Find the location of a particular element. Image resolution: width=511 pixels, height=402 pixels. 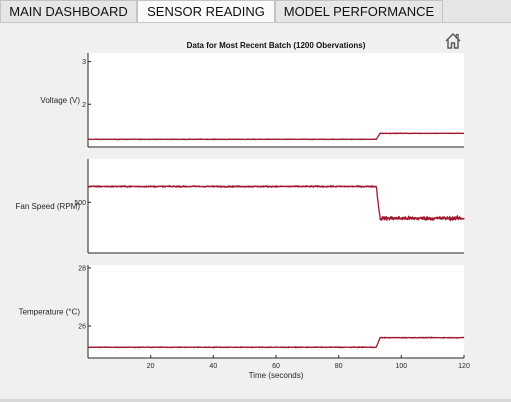

x-axis-label: Time (seconds) is located at coordinates (276, 375).